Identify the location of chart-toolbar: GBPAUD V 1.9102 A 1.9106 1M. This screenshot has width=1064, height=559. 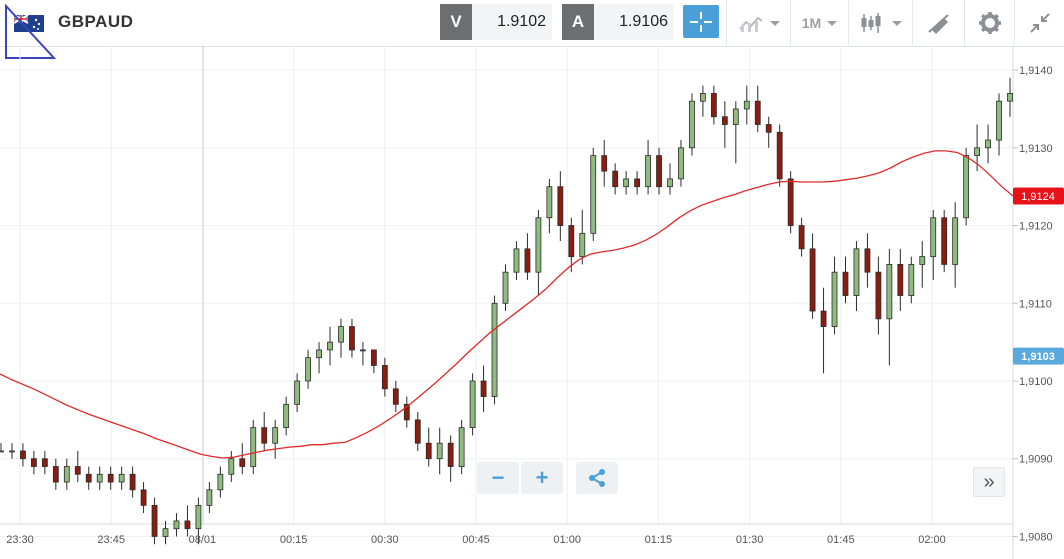
(532, 29).